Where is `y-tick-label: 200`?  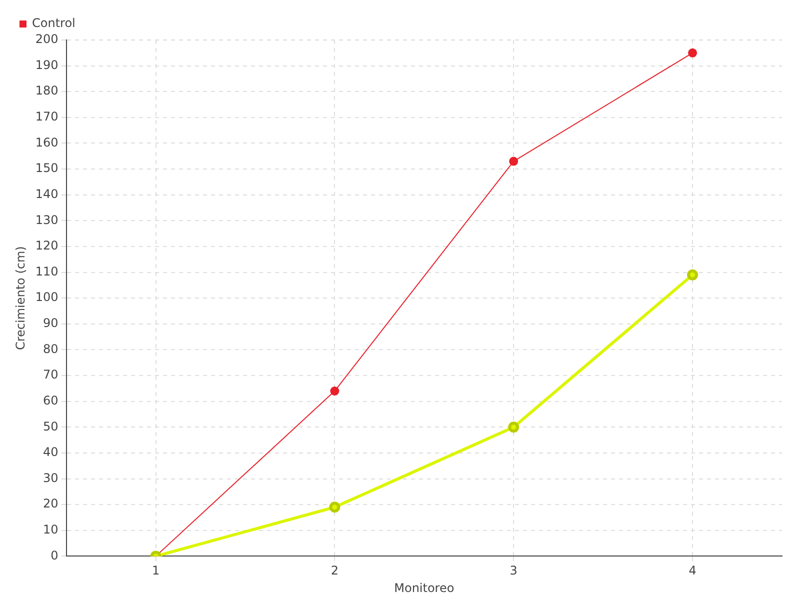
y-tick-label: 200 is located at coordinates (46, 39).